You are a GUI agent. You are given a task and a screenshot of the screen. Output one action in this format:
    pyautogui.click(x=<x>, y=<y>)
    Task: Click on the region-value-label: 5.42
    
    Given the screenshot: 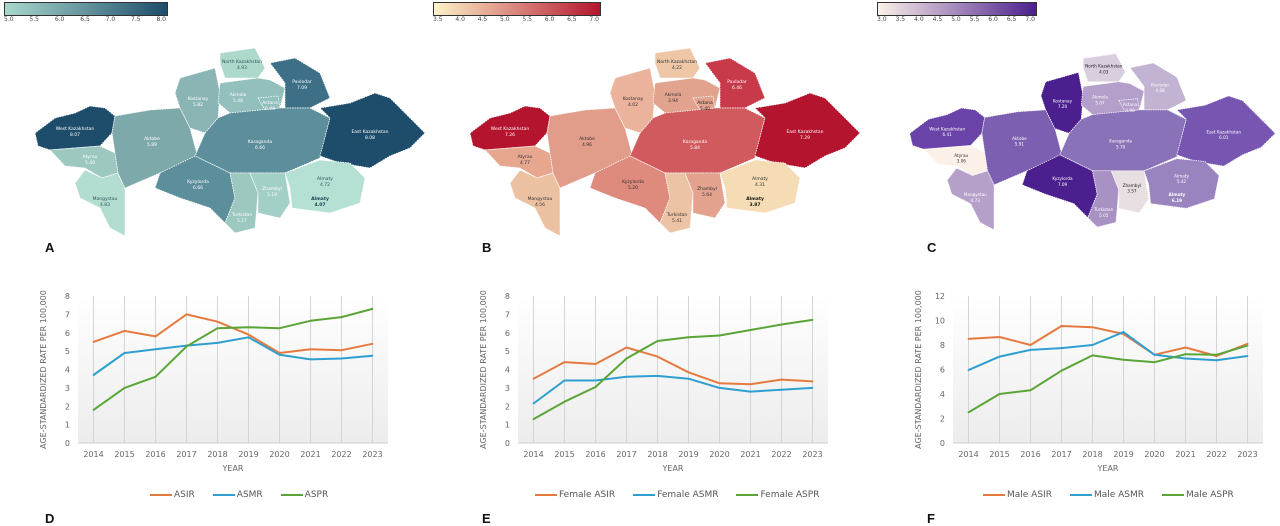 What is the action you would take?
    pyautogui.click(x=1182, y=181)
    